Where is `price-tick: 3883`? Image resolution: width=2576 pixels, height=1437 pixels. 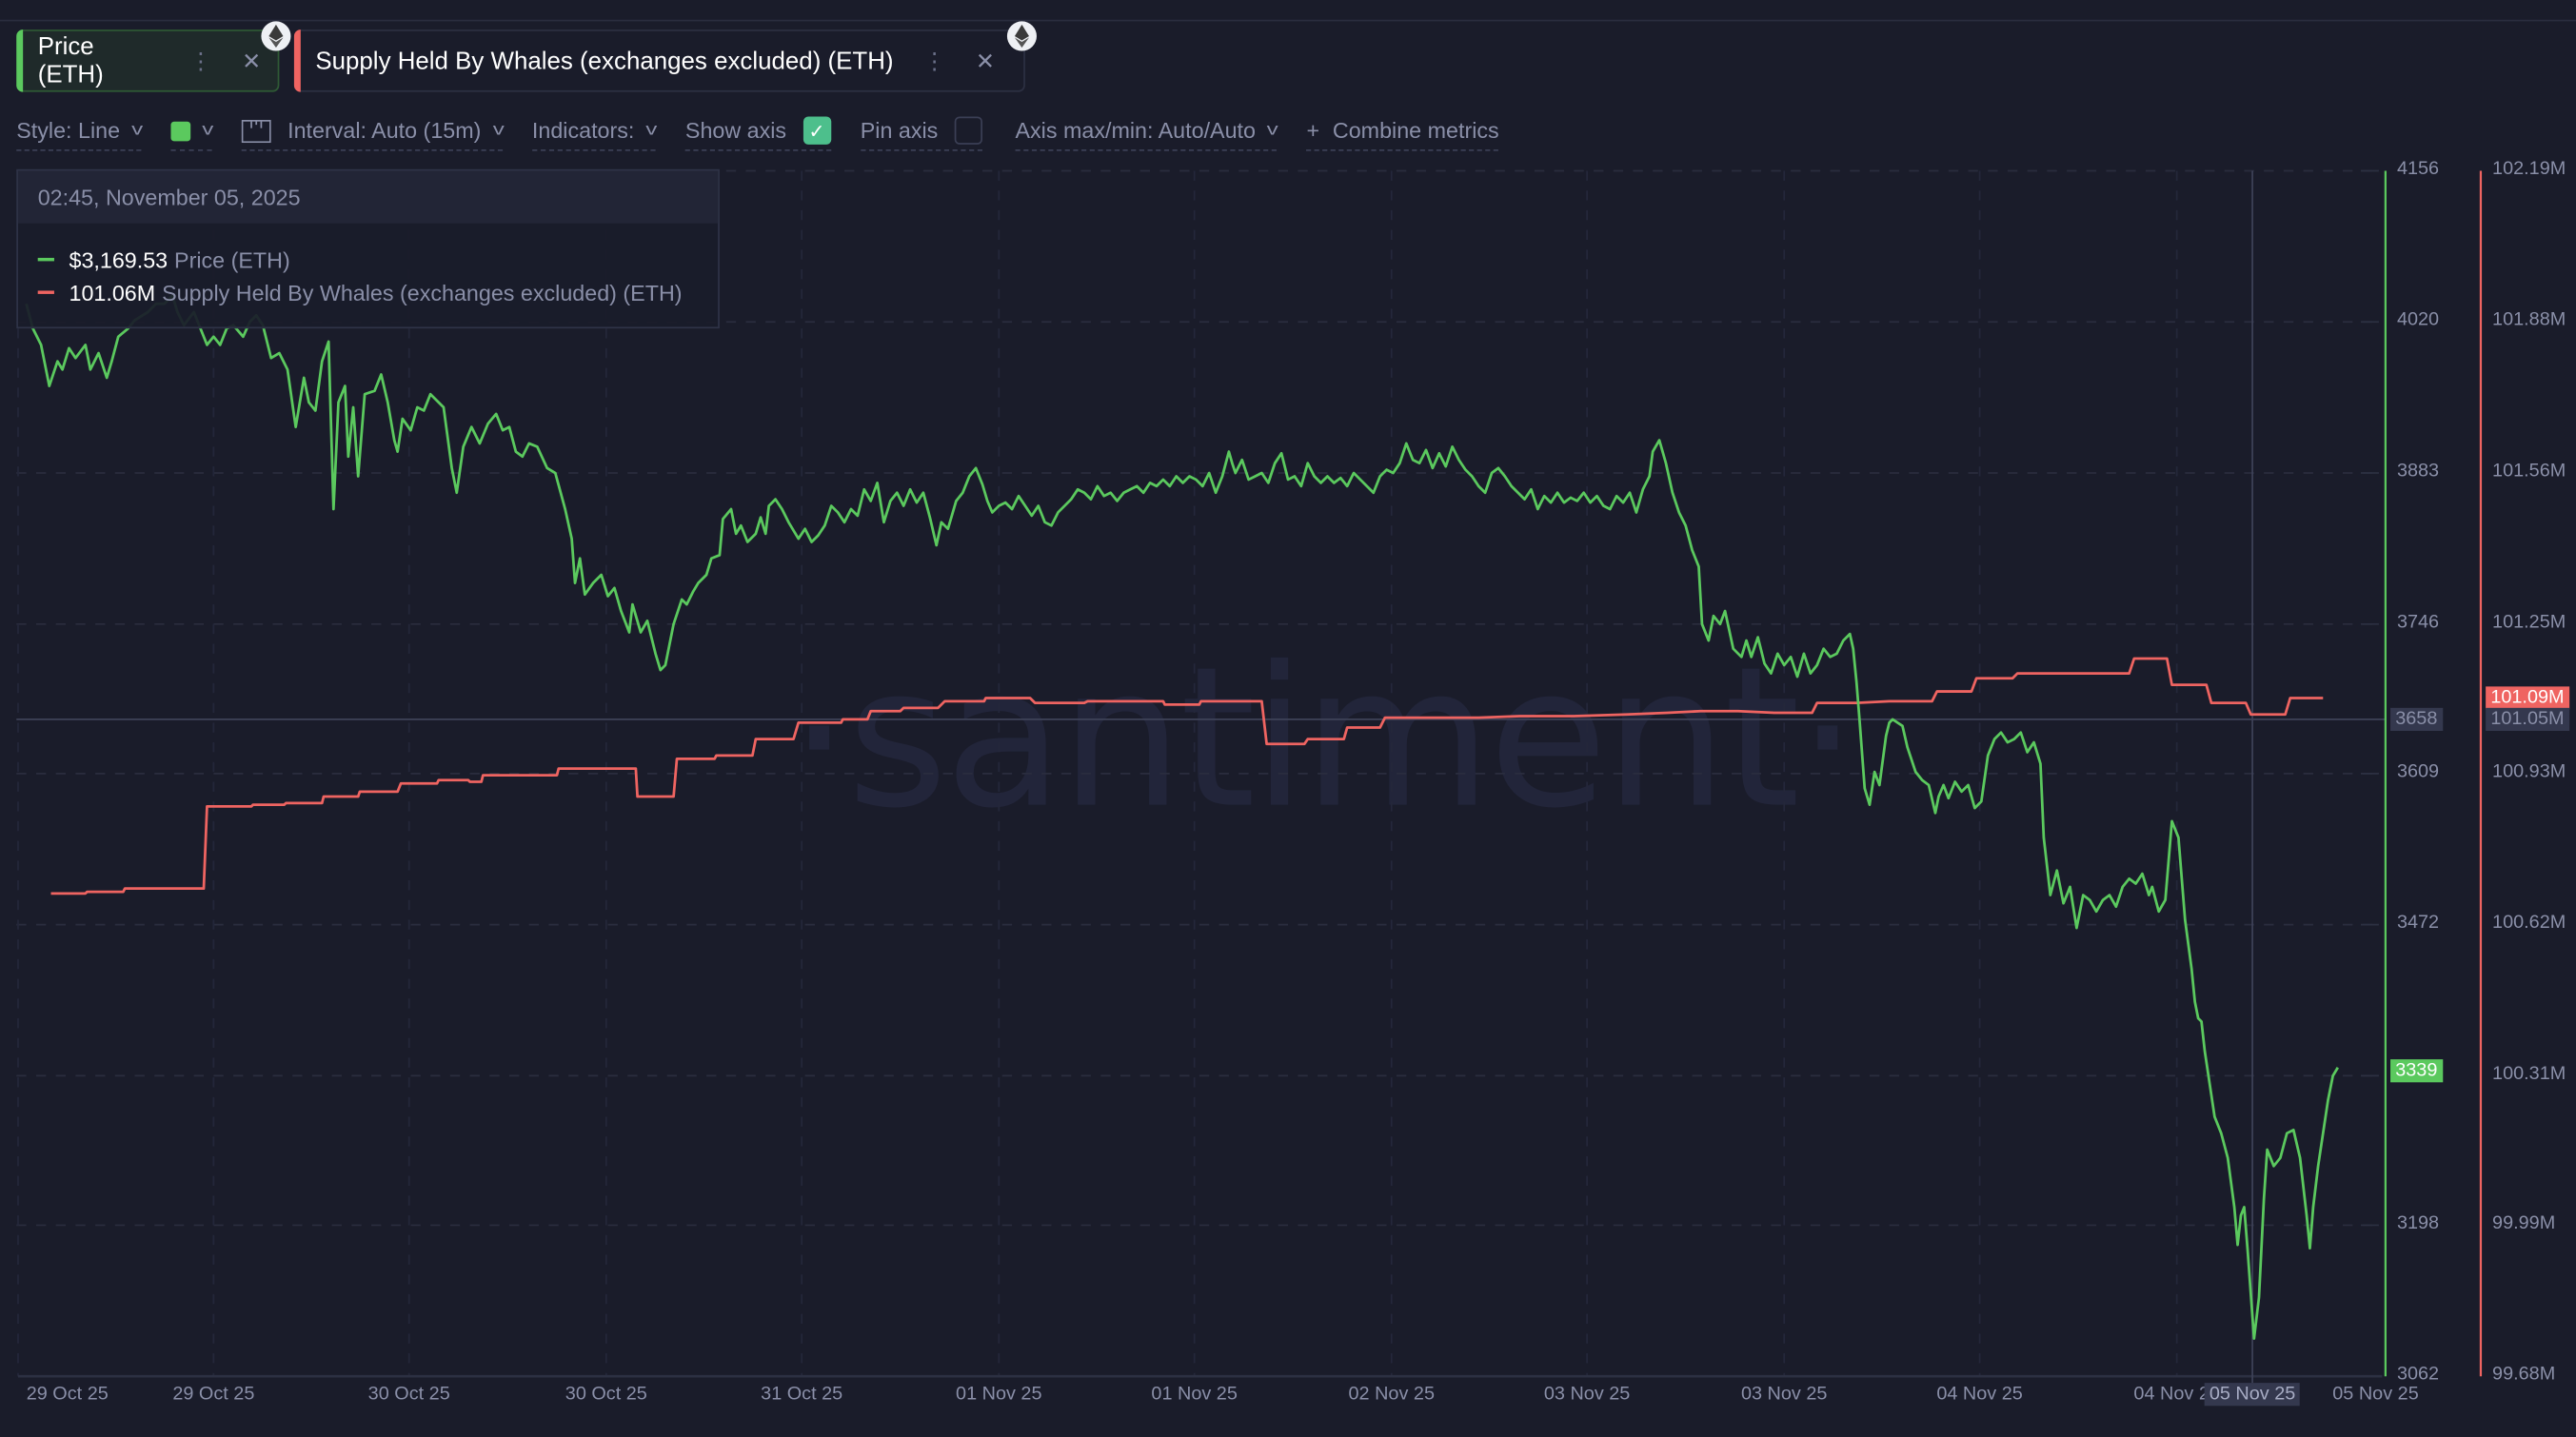
price-tick: 3883 is located at coordinates (2418, 471).